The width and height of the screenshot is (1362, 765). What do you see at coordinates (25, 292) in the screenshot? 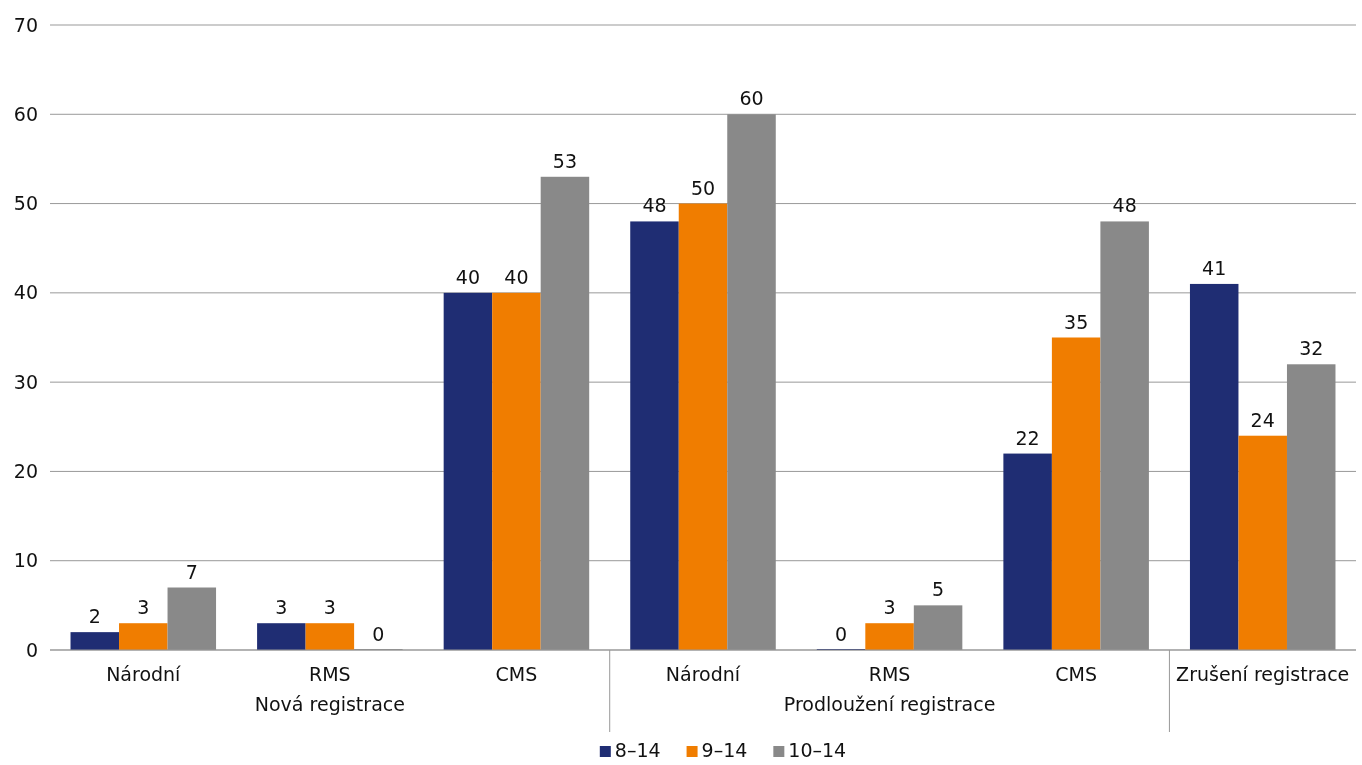
I see `y-tick-label: 40` at bounding box center [25, 292].